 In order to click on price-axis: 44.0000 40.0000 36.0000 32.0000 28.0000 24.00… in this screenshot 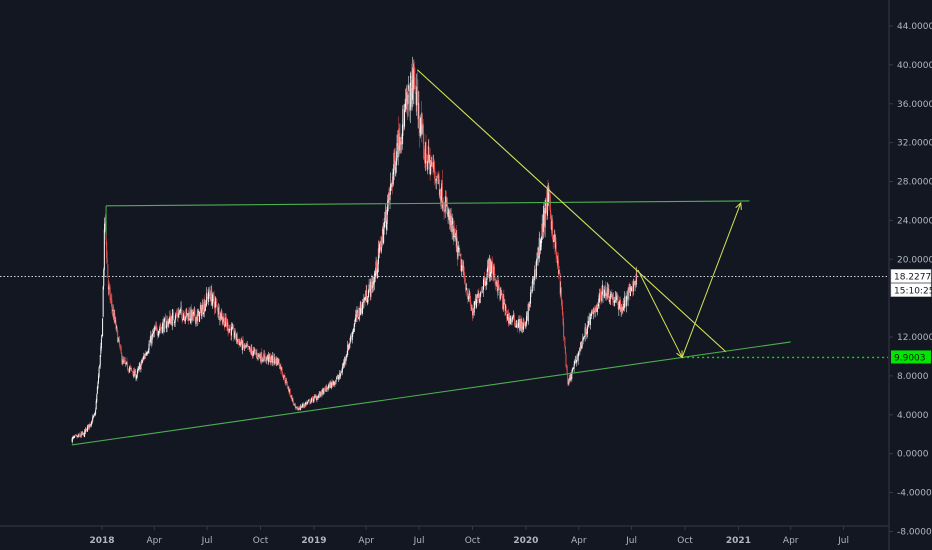, I will do `click(910, 275)`.